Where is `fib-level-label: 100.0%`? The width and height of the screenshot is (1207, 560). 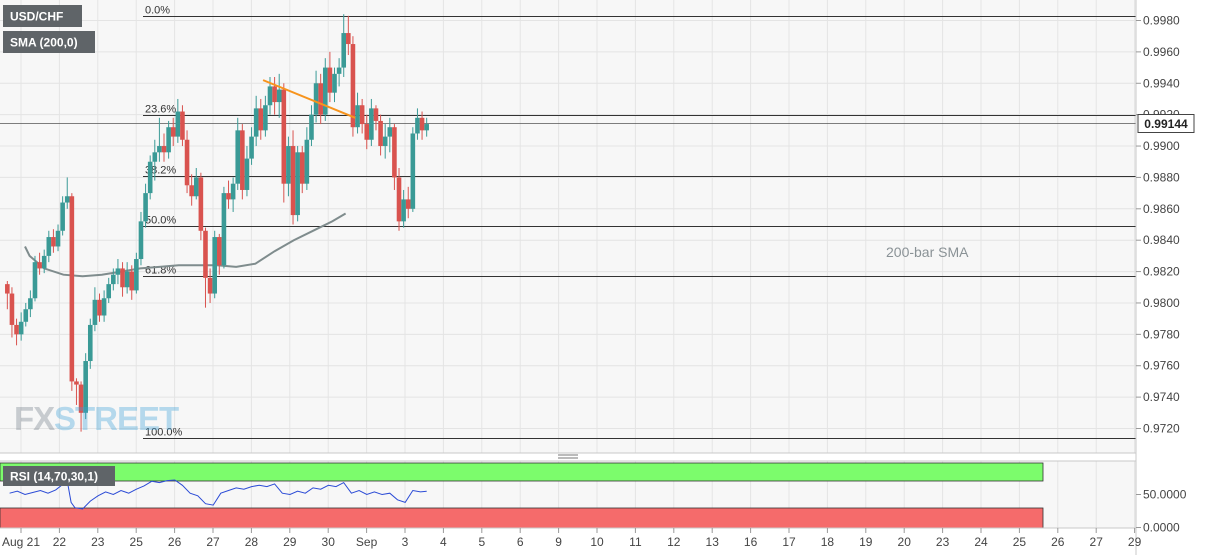 fib-level-label: 100.0% is located at coordinates (164, 433).